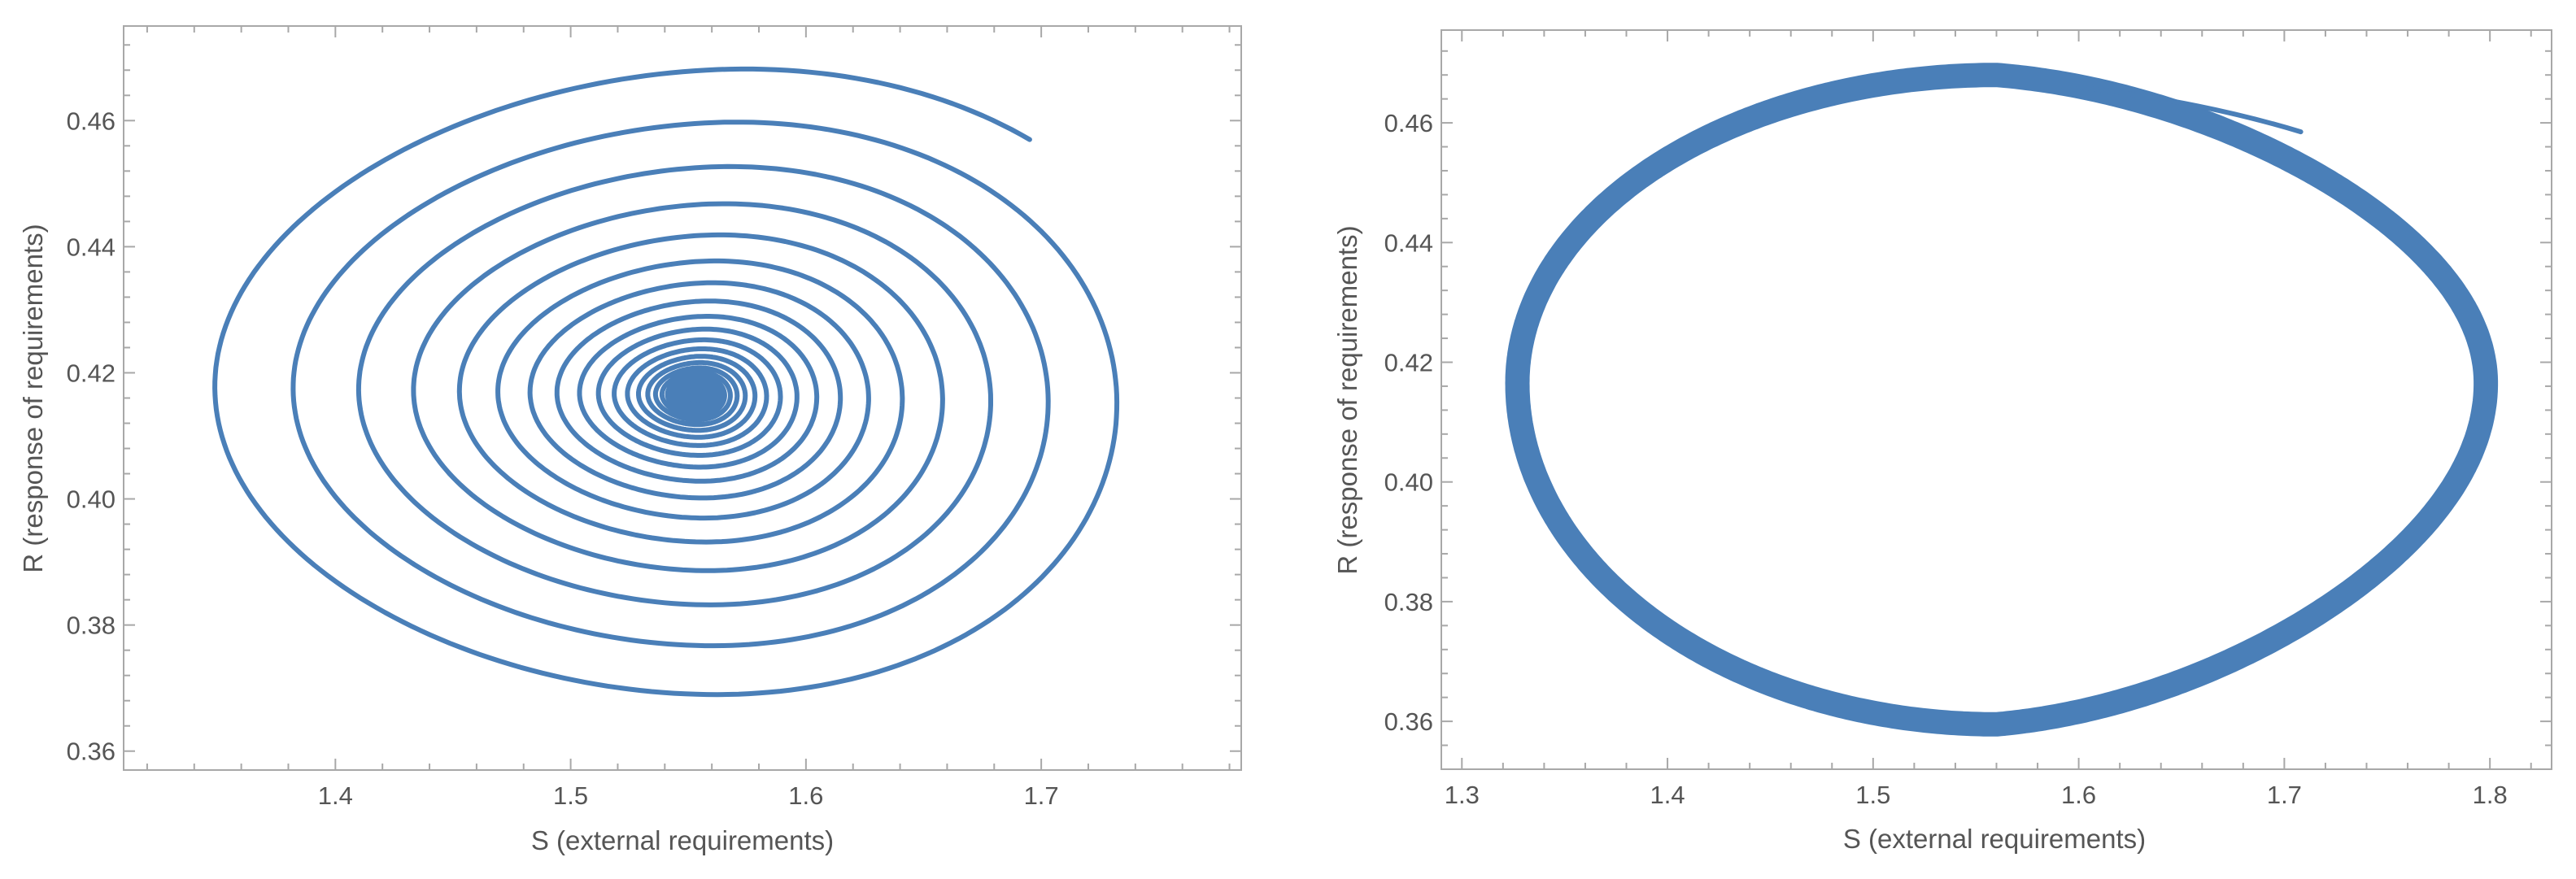 The width and height of the screenshot is (2576, 879). What do you see at coordinates (1994, 839) in the screenshot?
I see `x-axis-title-right: S (external requirements)` at bounding box center [1994, 839].